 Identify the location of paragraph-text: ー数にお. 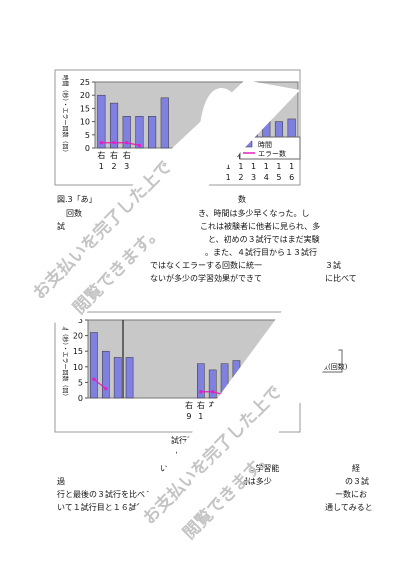
(351, 494).